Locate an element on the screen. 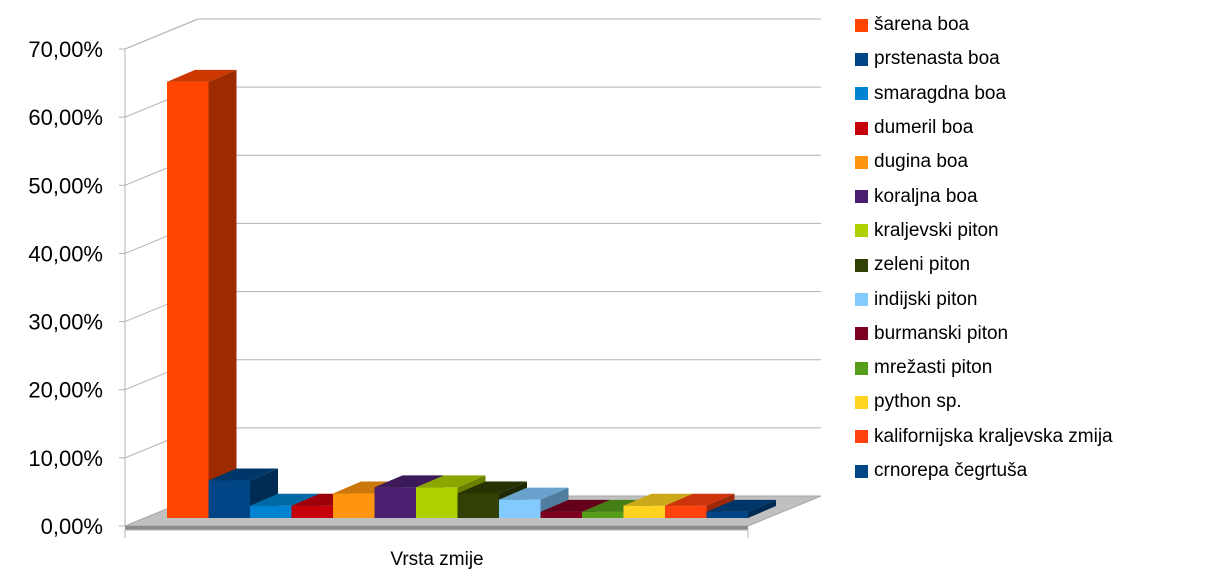 The width and height of the screenshot is (1223, 580). legend-label: burmanski piton is located at coordinates (941, 333).